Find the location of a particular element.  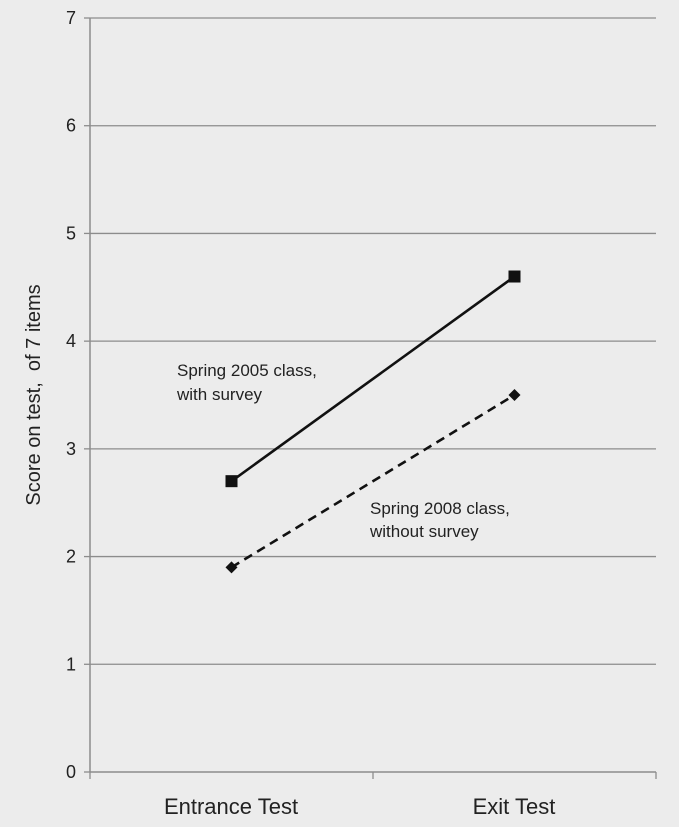

annotation-2005-line1: Spring 2005 class, is located at coordinates (247, 370).